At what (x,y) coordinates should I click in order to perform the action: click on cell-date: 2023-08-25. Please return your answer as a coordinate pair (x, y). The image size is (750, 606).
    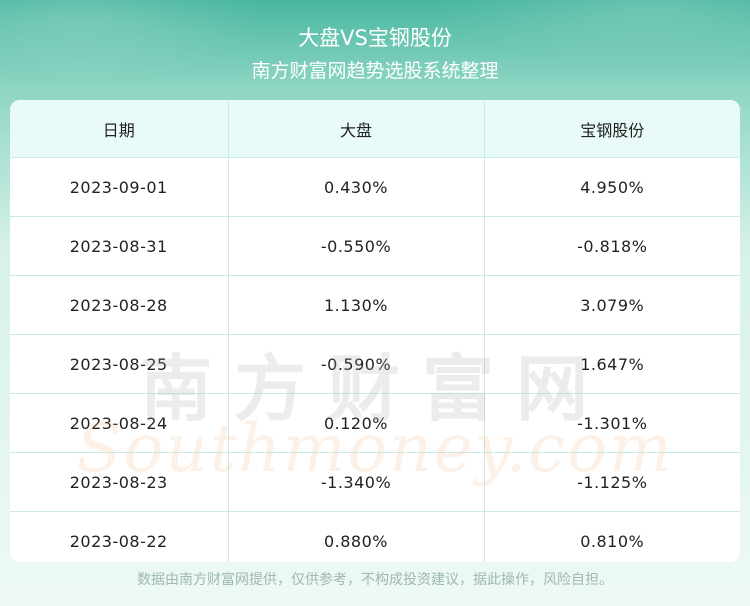
    Looking at the image, I should click on (119, 364).